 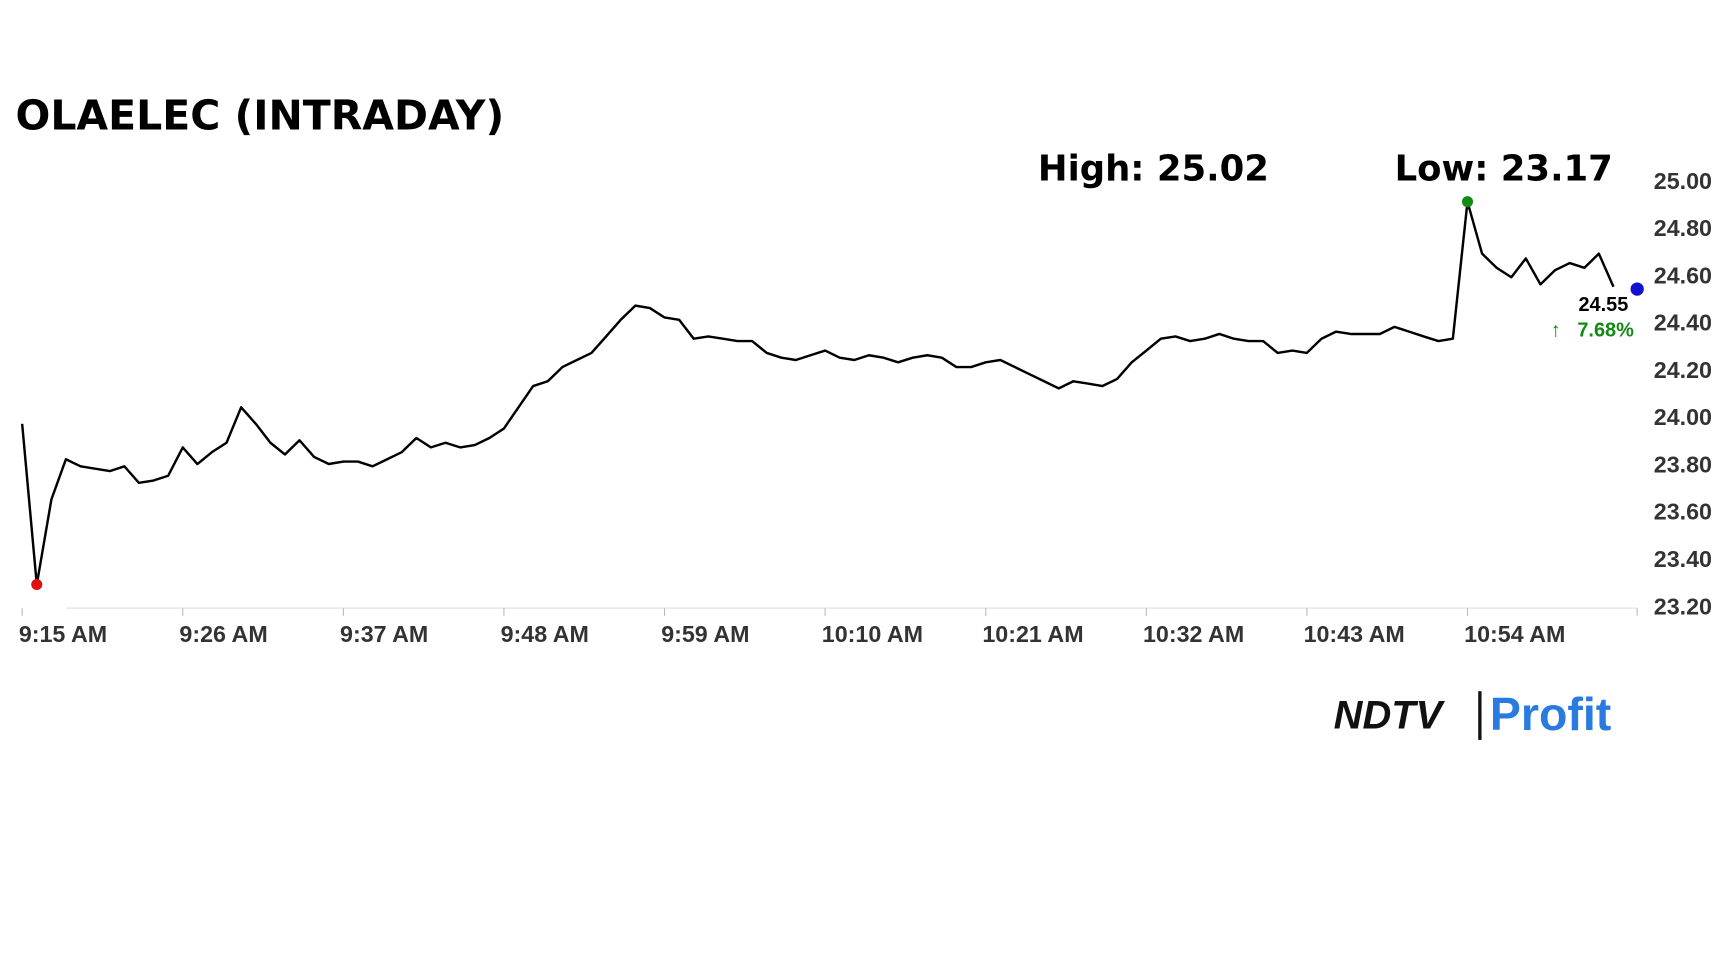 I want to click on x-tick-label: 9:37 AM, so click(x=384, y=634).